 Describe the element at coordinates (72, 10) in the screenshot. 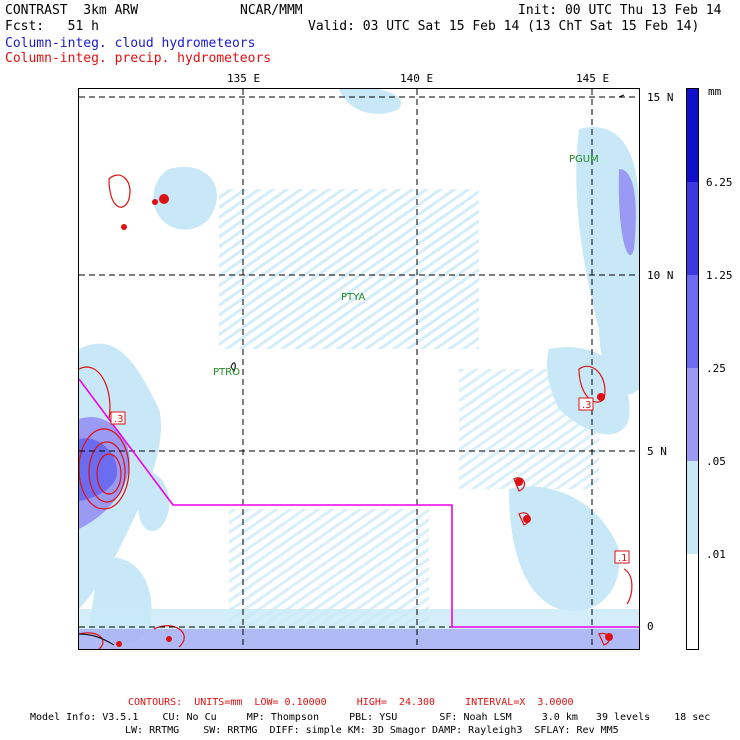

I see `model-title: CONTRAST 3km ARW` at that location.